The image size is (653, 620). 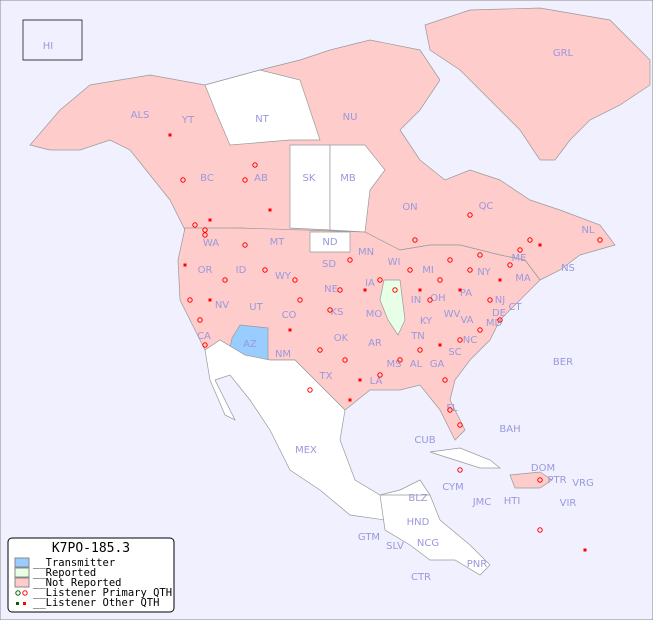 I want to click on region-label-ne: NE, so click(x=331, y=289).